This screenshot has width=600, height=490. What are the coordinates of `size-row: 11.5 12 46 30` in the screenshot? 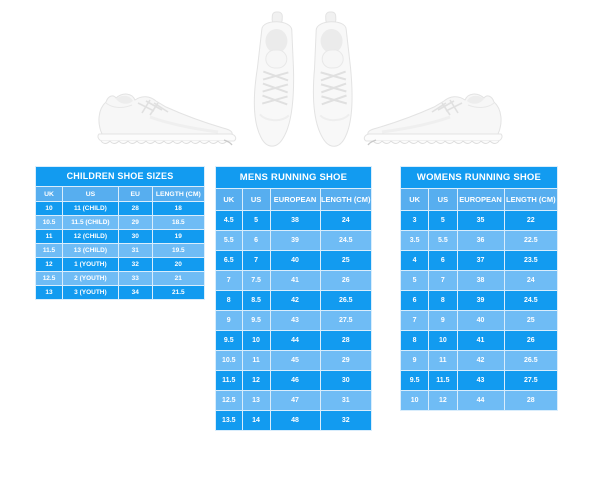 It's located at (293, 380).